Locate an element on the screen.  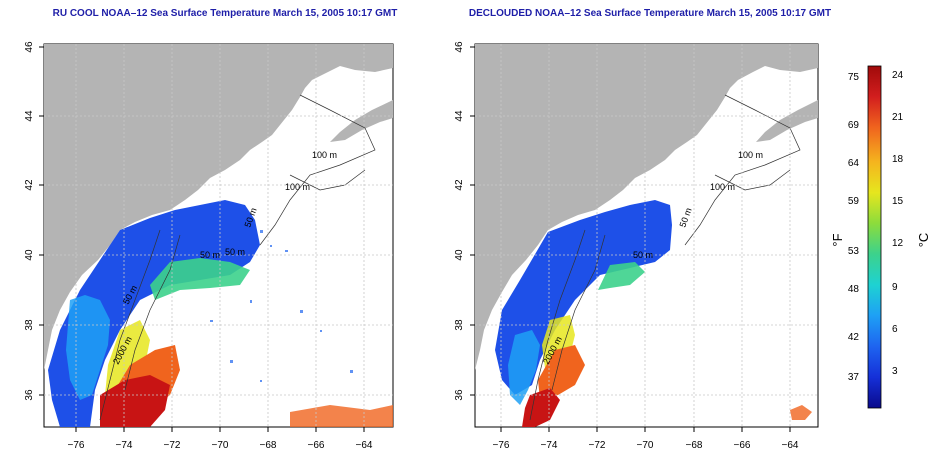
right-sst-hot is located at coordinates (541, 407).